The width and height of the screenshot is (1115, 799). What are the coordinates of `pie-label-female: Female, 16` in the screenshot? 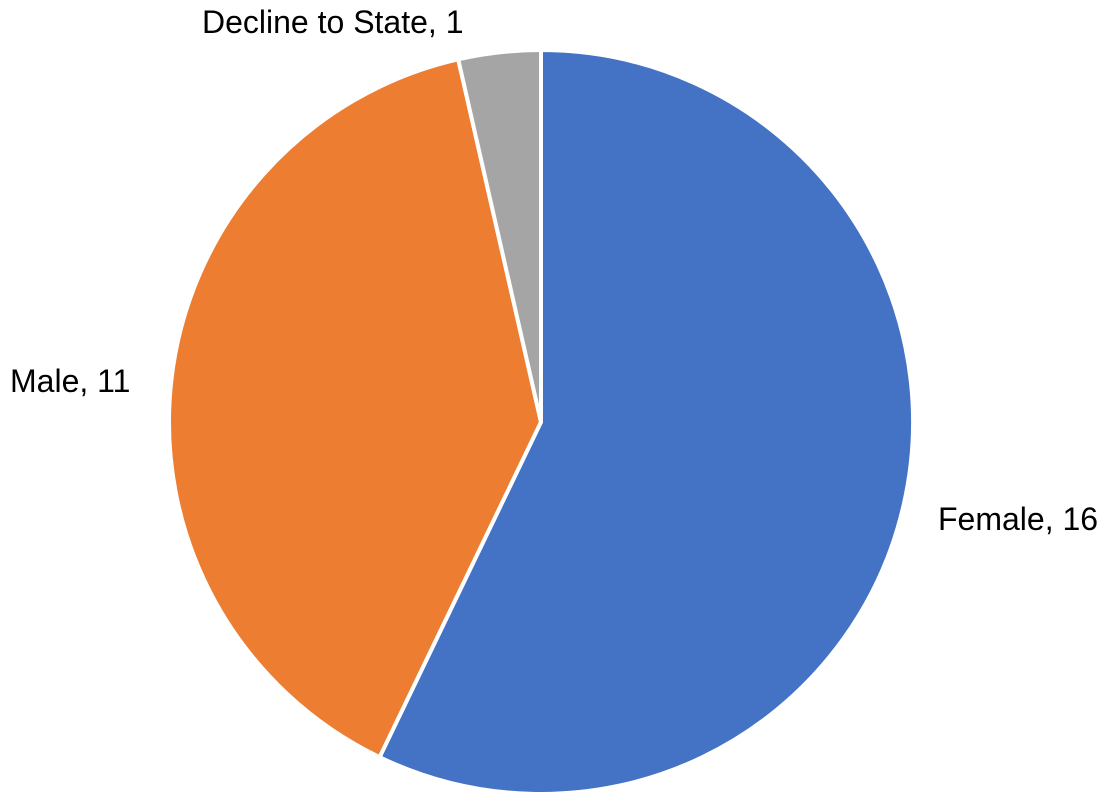 It's located at (1018, 519).